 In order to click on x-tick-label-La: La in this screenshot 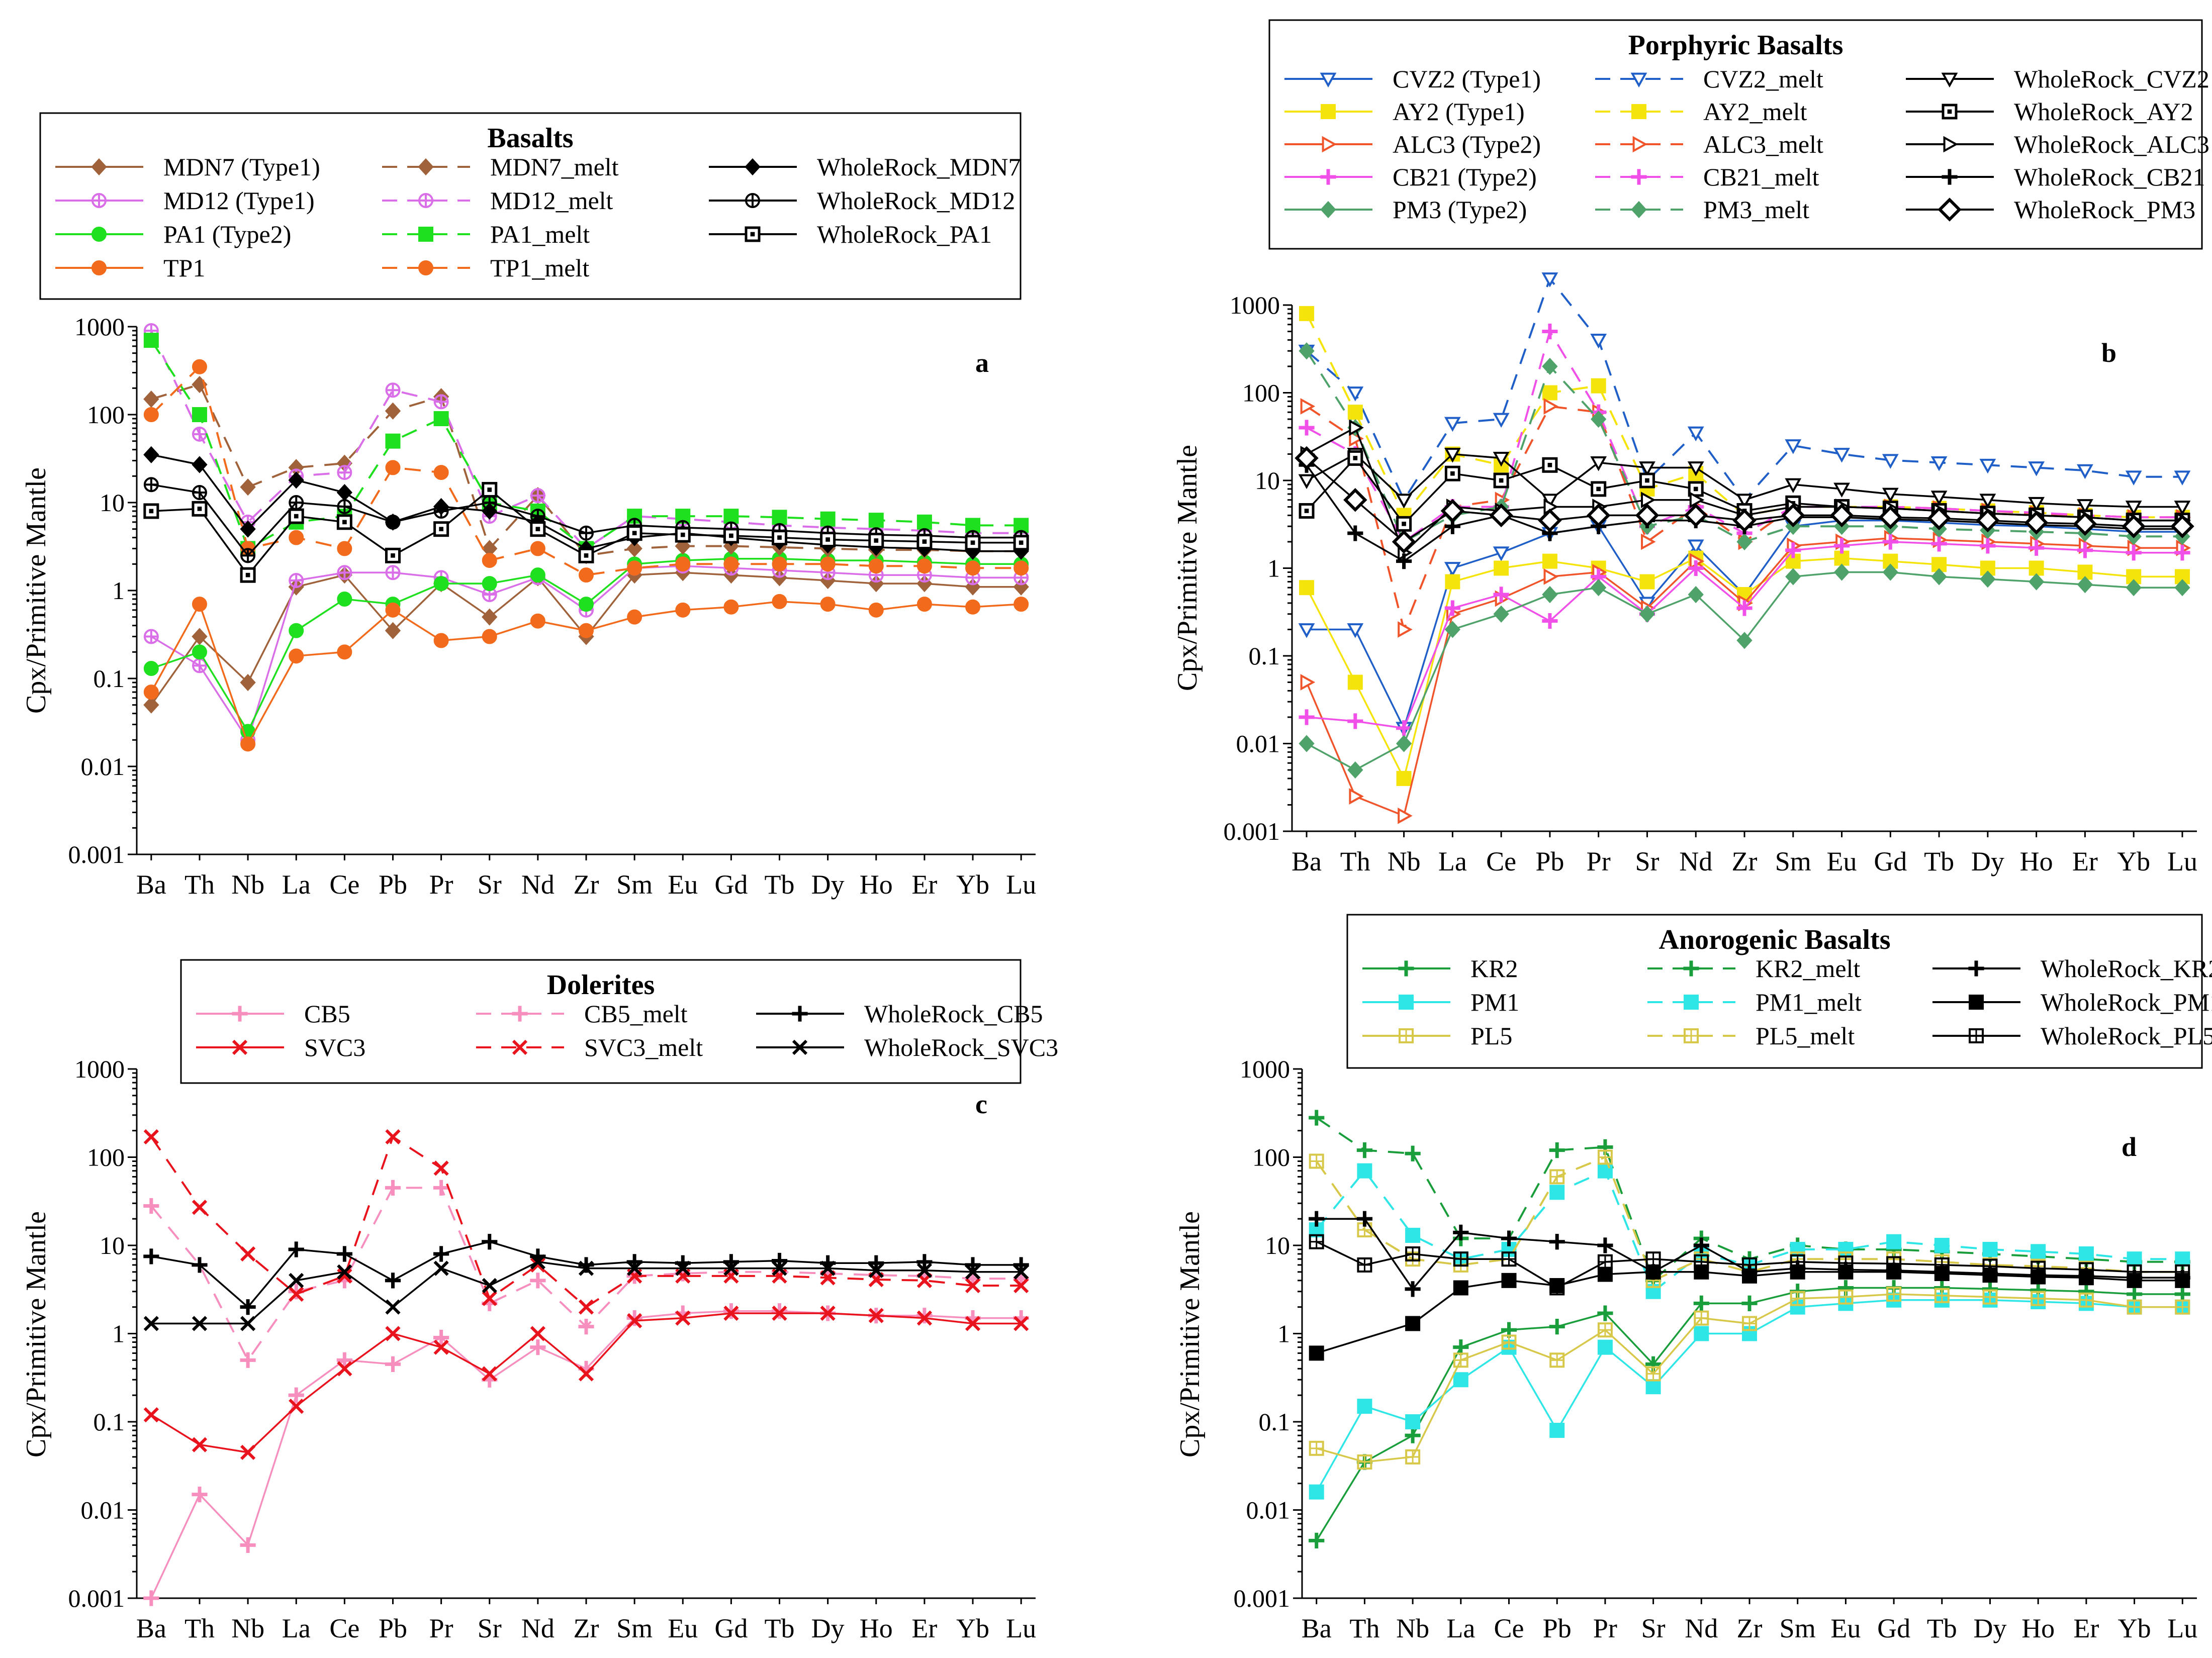, I will do `click(1452, 861)`.